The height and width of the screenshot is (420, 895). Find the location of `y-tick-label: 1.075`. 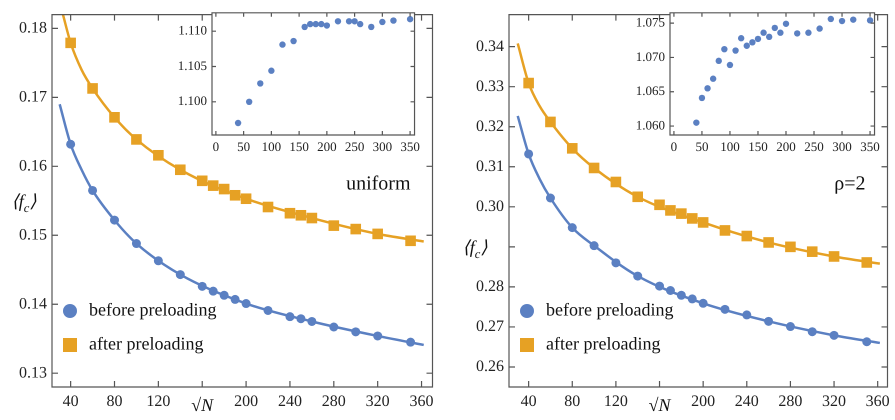

y-tick-label: 1.075 is located at coordinates (650, 22).